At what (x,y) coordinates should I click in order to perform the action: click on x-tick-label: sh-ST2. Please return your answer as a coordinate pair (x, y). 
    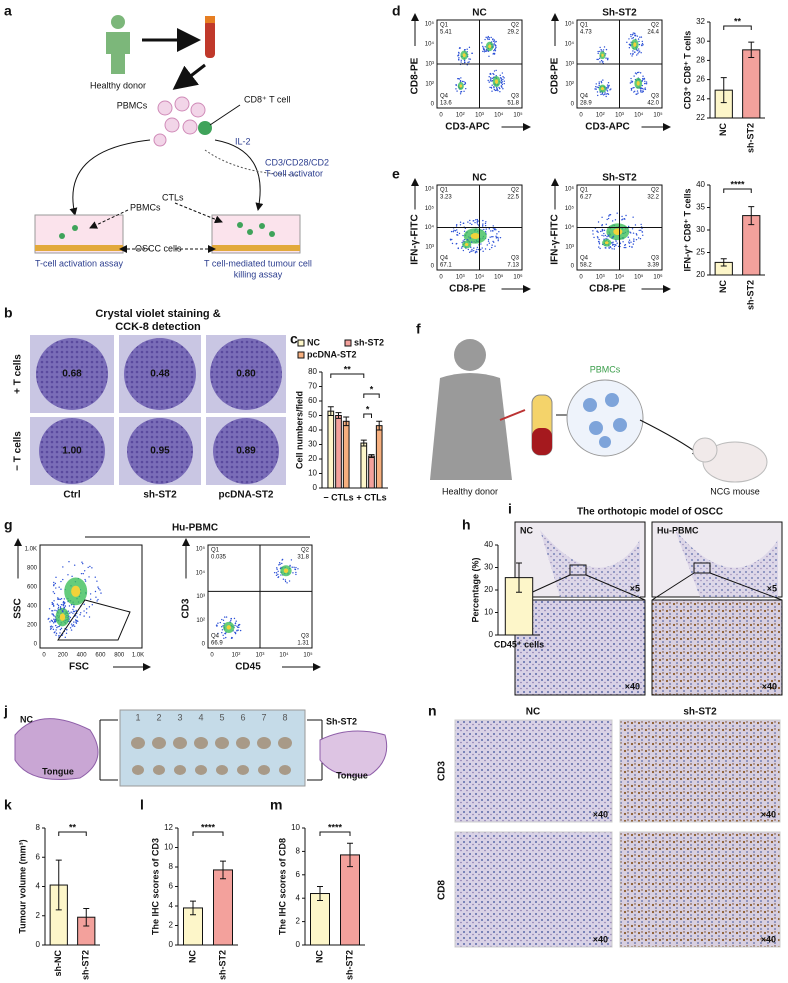
    Looking at the image, I should click on (751, 295).